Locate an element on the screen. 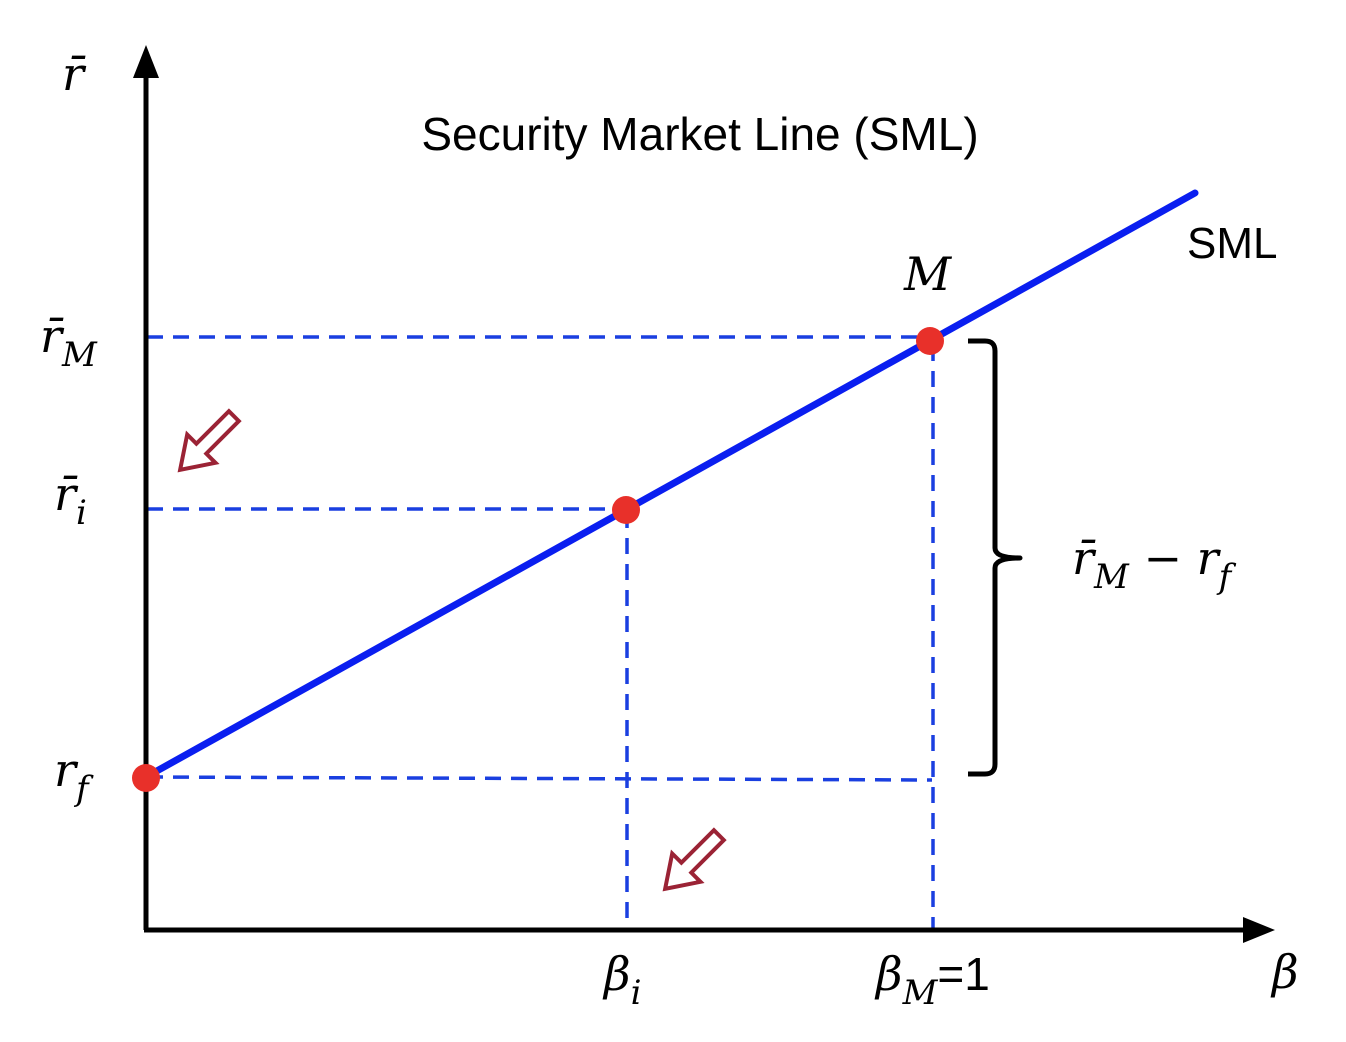 Image resolution: width=1346 pixels, height=1042 pixels. guide-rf-horizontal is located at coordinates (539, 778).